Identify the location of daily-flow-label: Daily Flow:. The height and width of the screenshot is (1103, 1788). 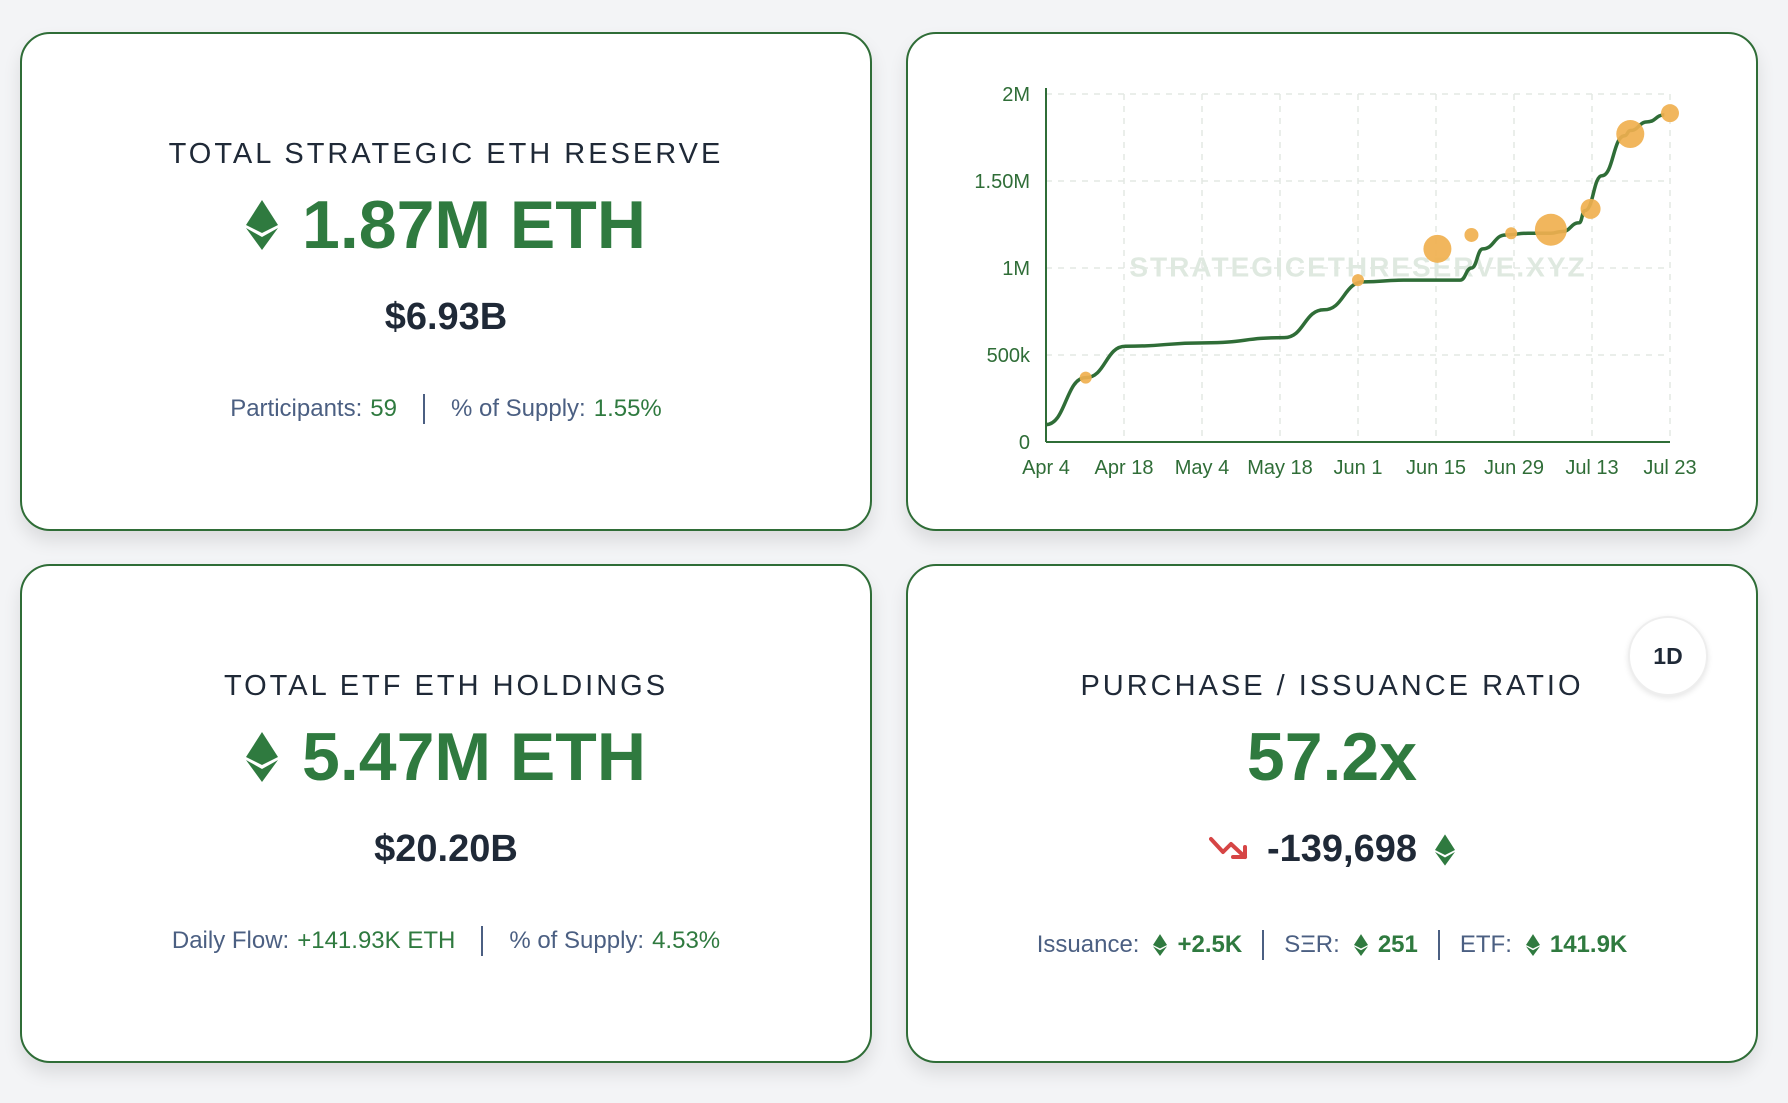
(230, 940).